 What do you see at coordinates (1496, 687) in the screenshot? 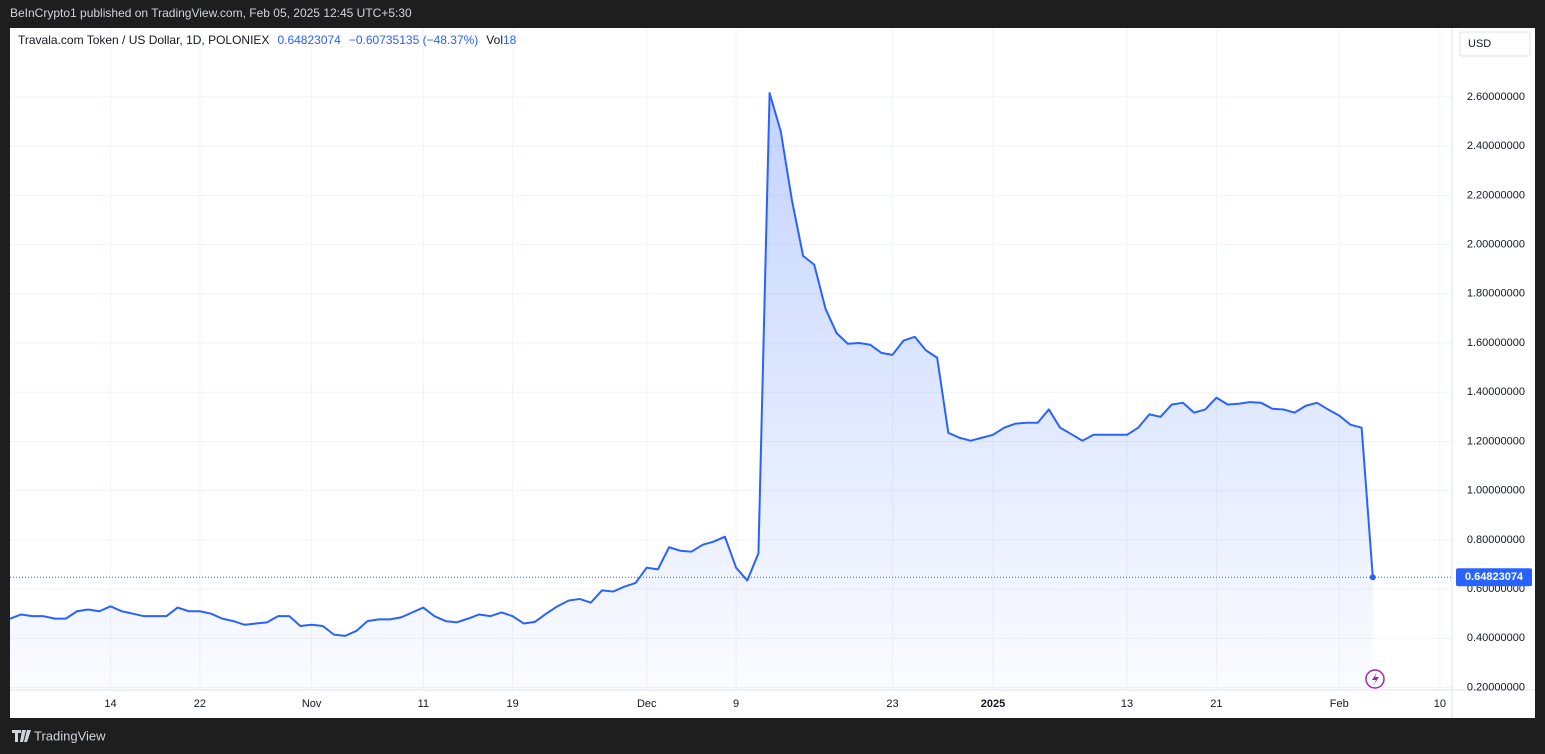
I see `y-tick-label: 0.20000000` at bounding box center [1496, 687].